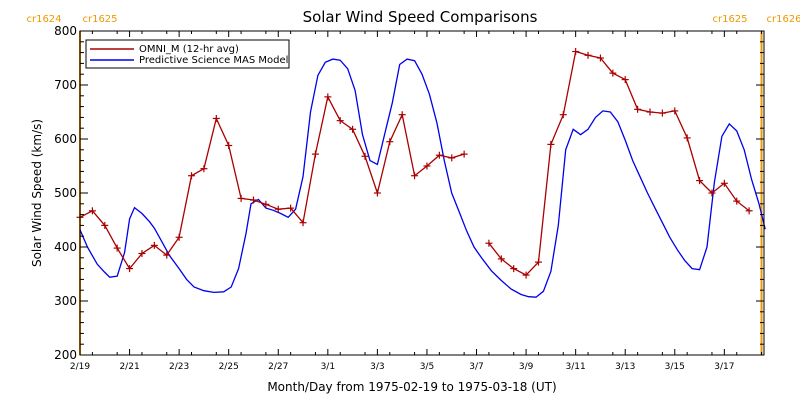  What do you see at coordinates (99, 19) in the screenshot?
I see `rotation-label-left-next: cr1625` at bounding box center [99, 19].